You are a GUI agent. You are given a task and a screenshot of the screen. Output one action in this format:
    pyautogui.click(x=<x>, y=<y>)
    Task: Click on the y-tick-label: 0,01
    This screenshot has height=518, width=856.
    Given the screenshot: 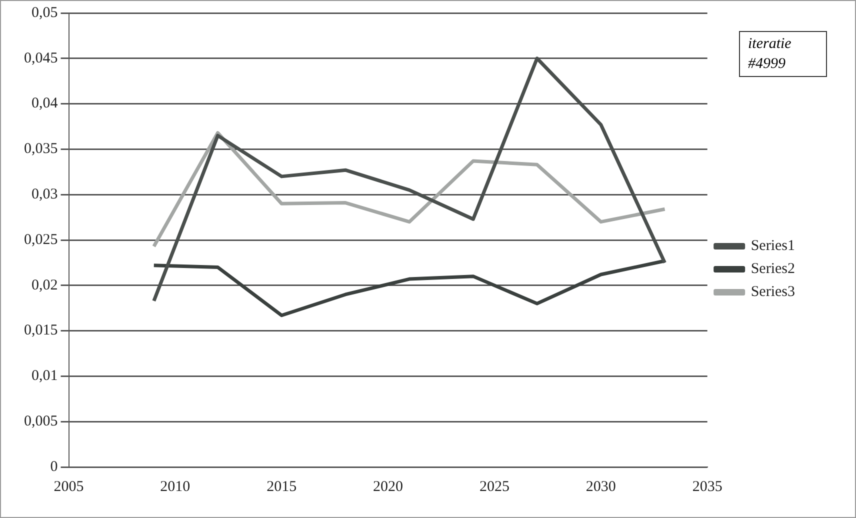 What is the action you would take?
    pyautogui.click(x=45, y=376)
    